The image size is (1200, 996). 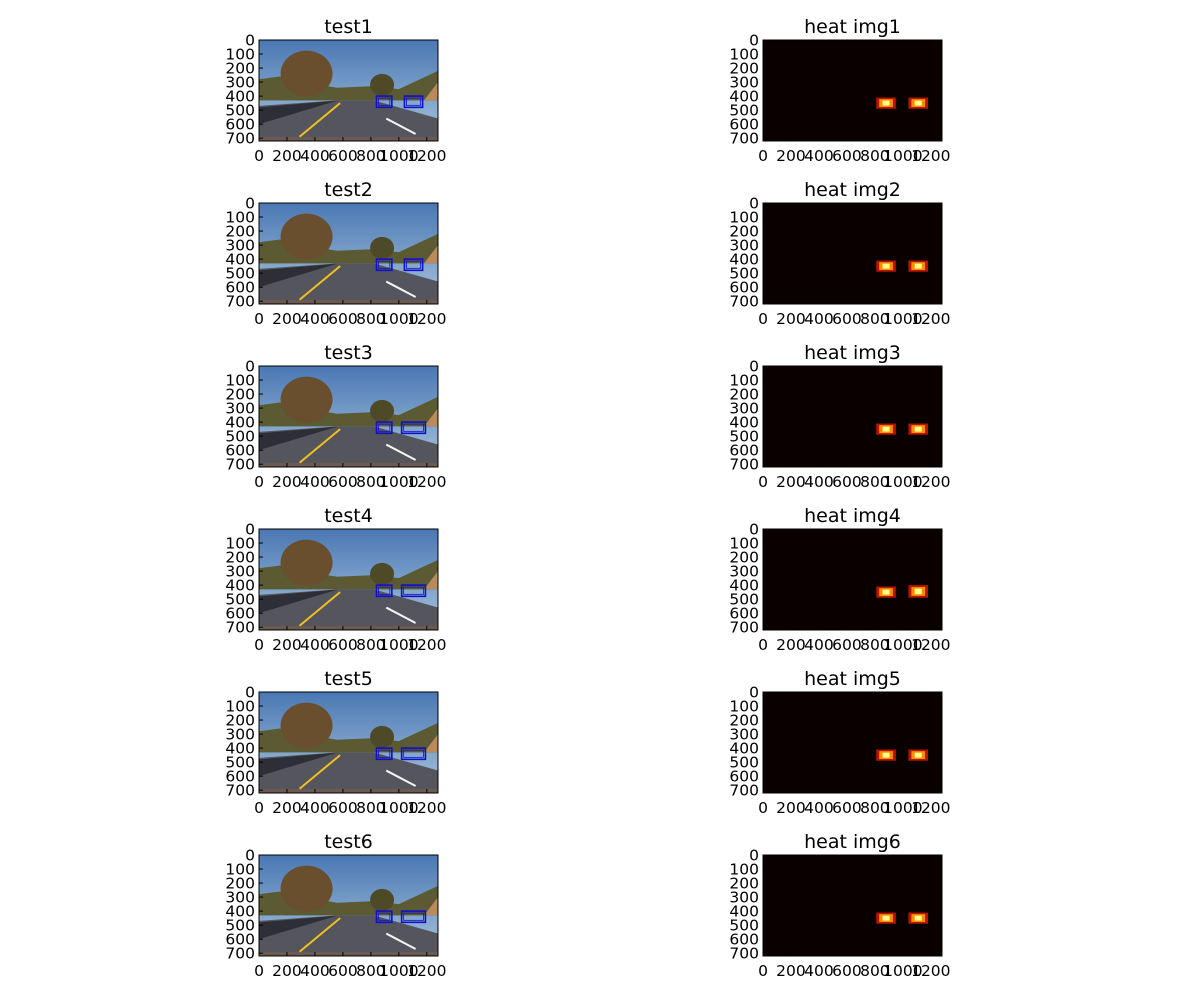 What do you see at coordinates (348, 27) in the screenshot?
I see `subplot-title: test1` at bounding box center [348, 27].